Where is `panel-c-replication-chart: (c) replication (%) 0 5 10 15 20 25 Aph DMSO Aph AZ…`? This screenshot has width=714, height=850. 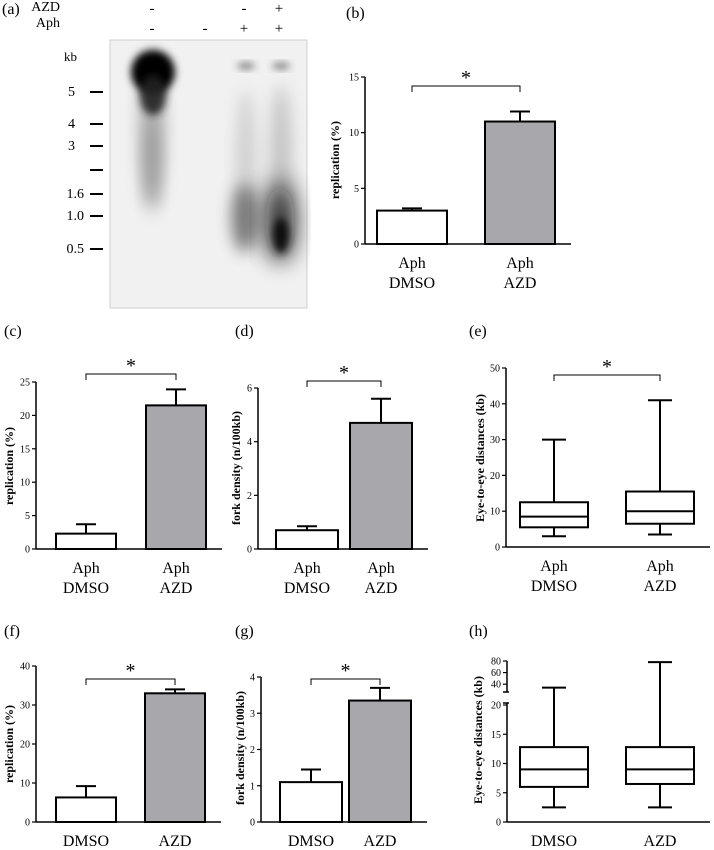
panel-c-replication-chart: (c) replication (%) 0 5 10 15 20 25 Aph DMSO Aph AZ… is located at coordinates (112, 460).